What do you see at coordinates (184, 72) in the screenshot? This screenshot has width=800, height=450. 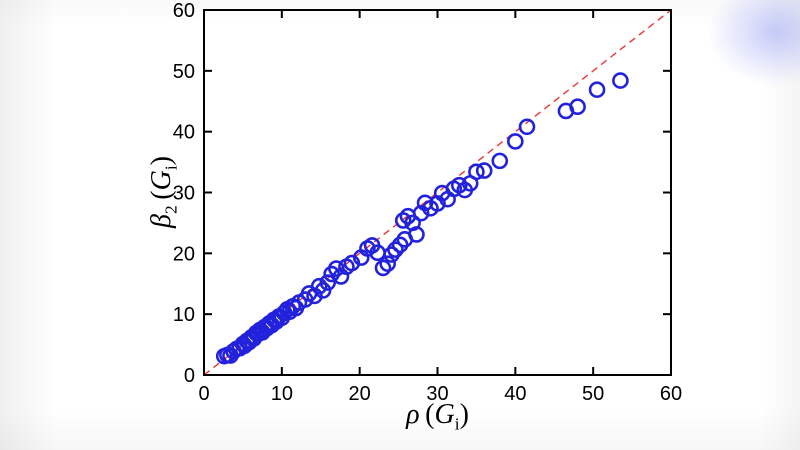 I see `y-tick-label: 50` at bounding box center [184, 72].